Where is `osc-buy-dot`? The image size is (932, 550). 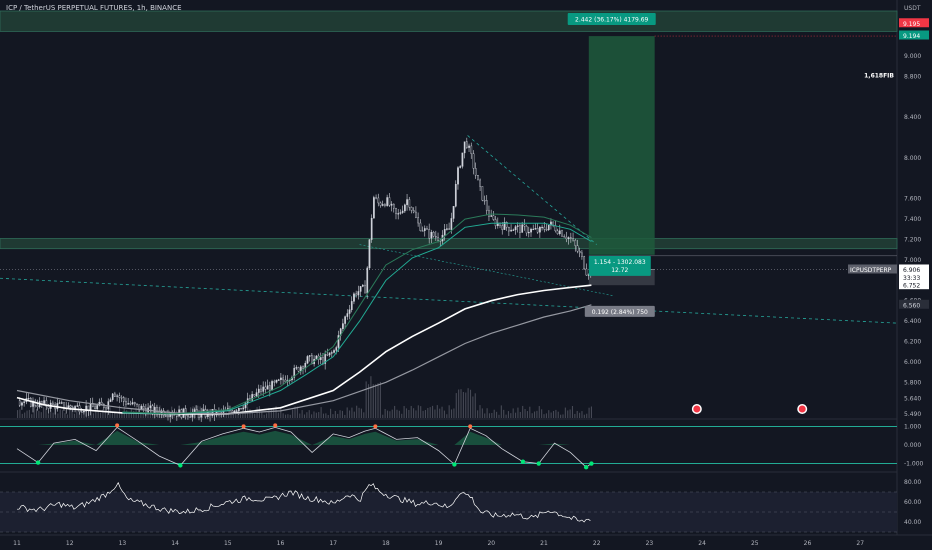 osc-buy-dot is located at coordinates (38, 462).